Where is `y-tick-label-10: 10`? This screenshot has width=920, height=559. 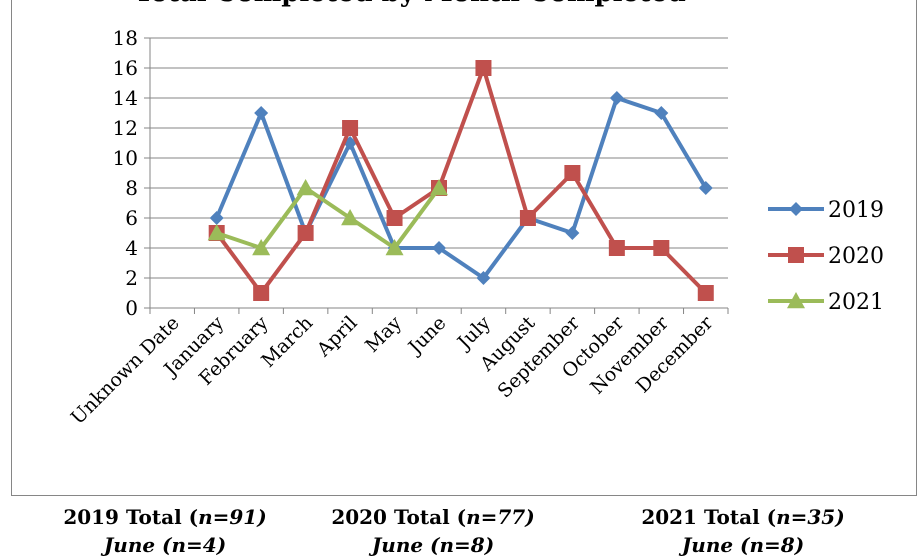
y-tick-label-10: 10 is located at coordinates (125, 158).